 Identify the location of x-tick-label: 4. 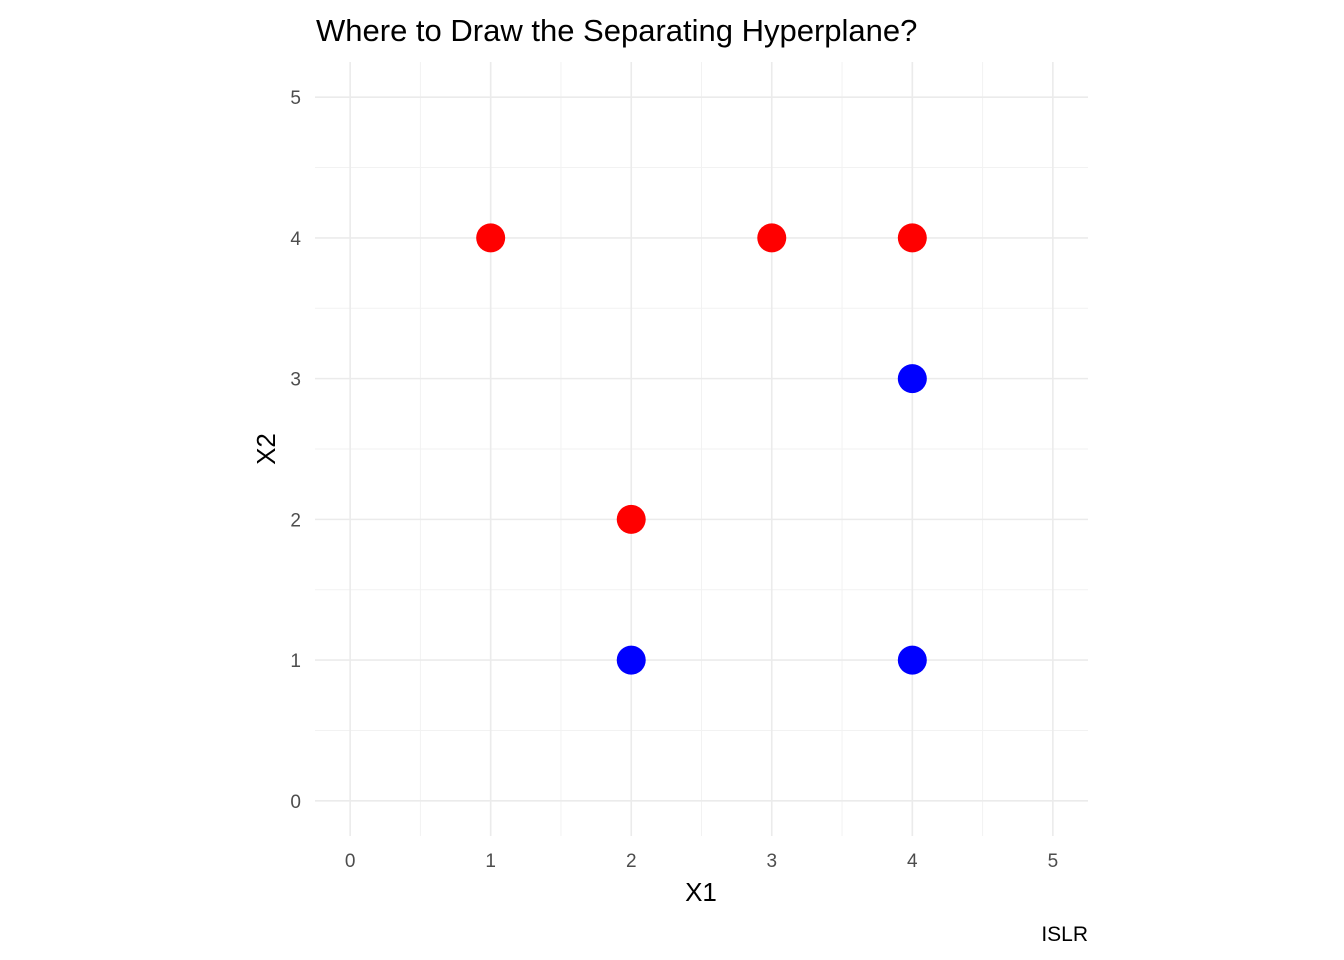
(912, 861).